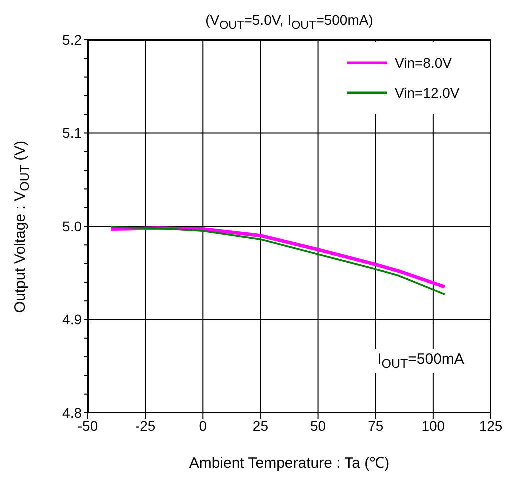 Image resolution: width=511 pixels, height=496 pixels. Describe the element at coordinates (376, 426) in the screenshot. I see `x-tick-label: 75` at that location.